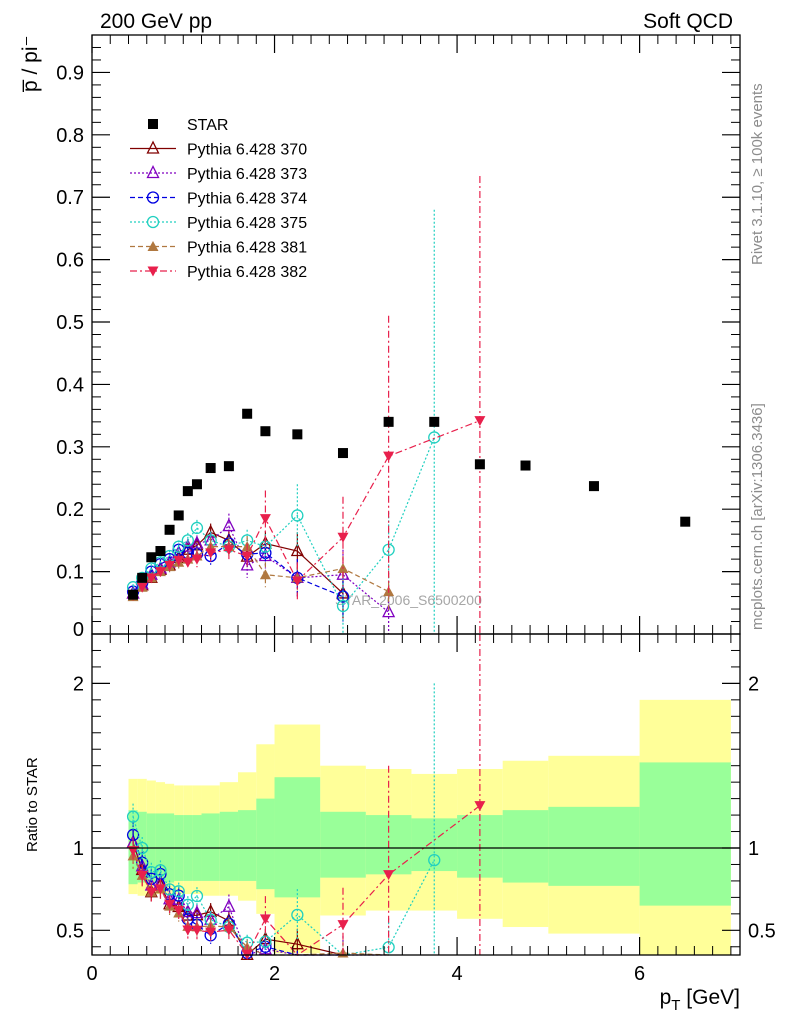 This screenshot has height=1024, width=786. Describe the element at coordinates (70, 385) in the screenshot. I see `main-y-tick-label: 0.4` at that location.